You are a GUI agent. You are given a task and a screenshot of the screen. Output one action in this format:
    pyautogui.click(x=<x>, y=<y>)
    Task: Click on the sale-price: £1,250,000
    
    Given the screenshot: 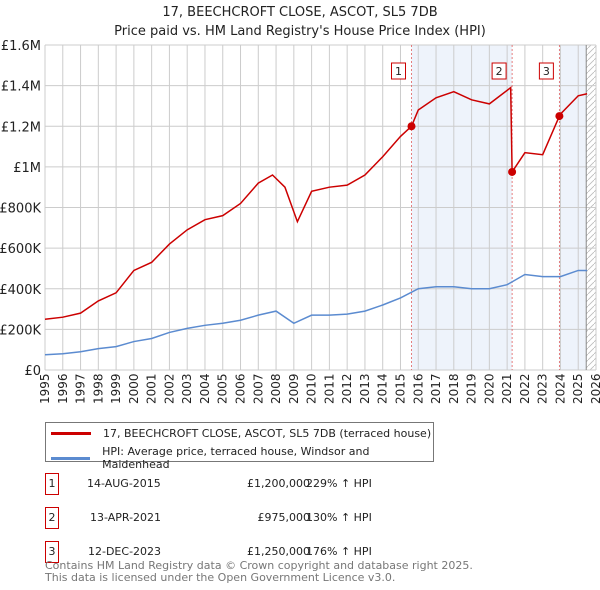 What is the action you would take?
    pyautogui.click(x=278, y=551)
    